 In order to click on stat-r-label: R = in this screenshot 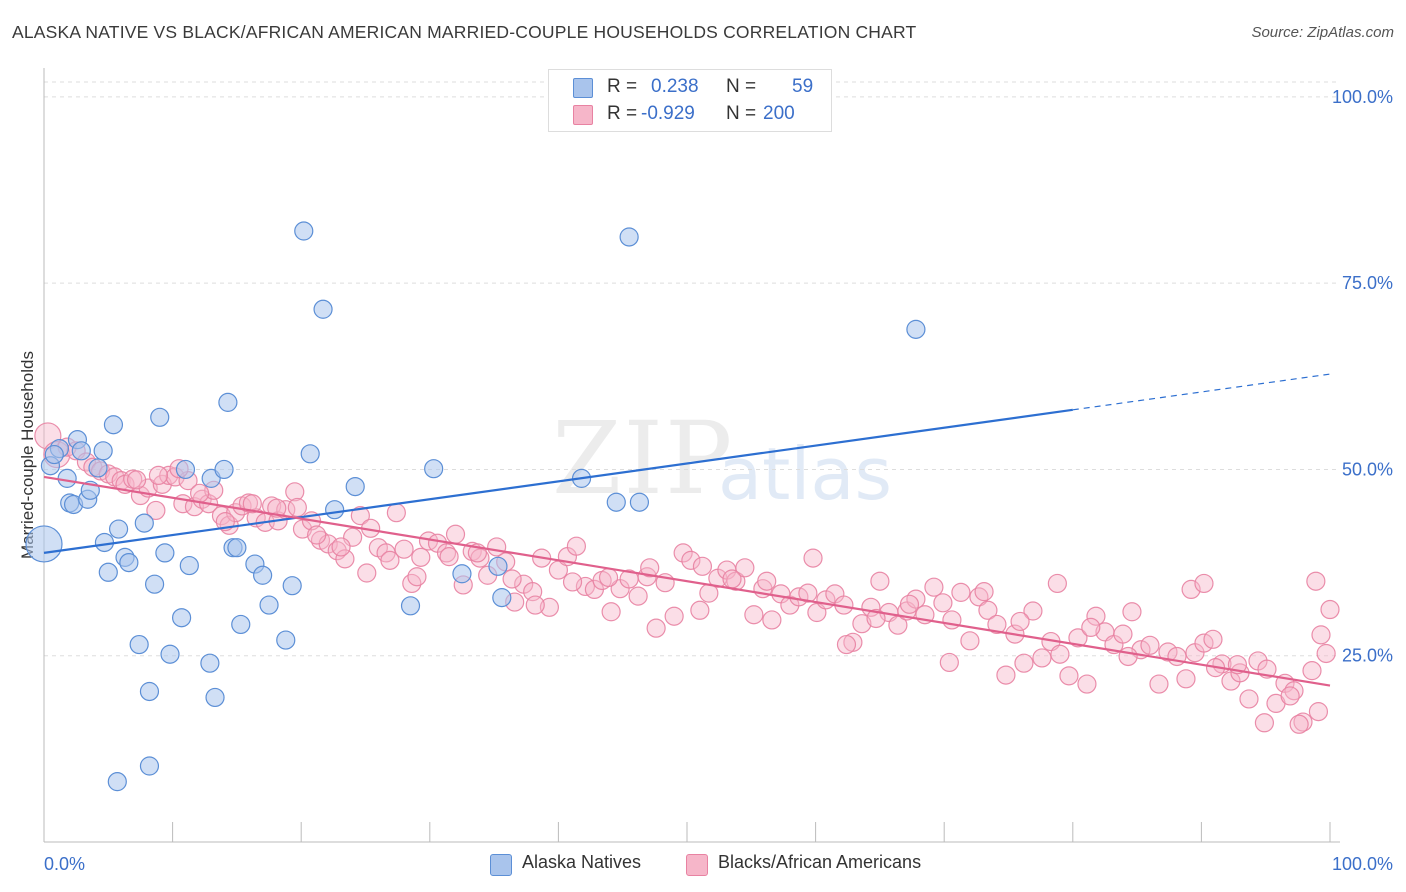, I will do `click(622, 86)`.